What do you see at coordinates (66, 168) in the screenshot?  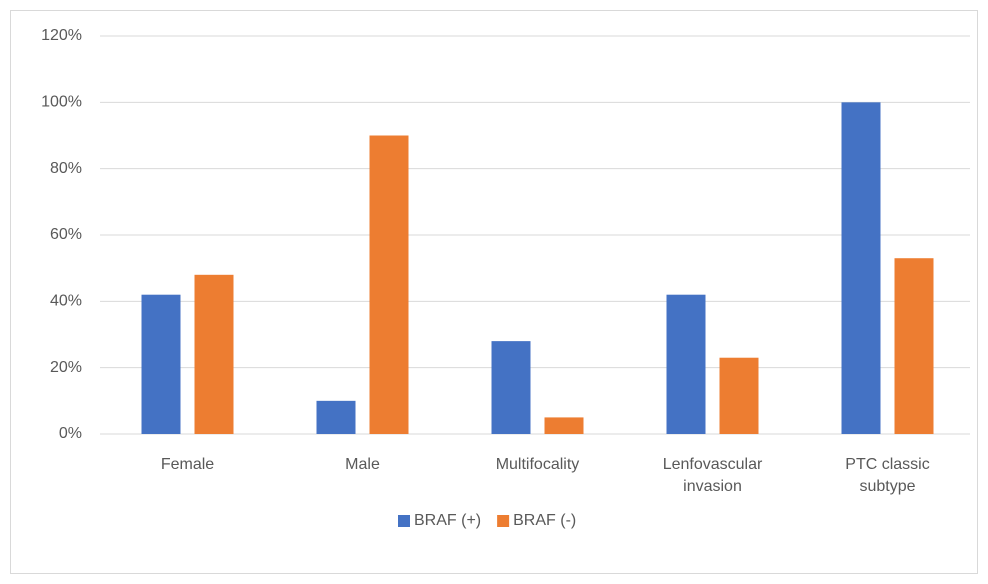 I see `y-tick-label: 80%` at bounding box center [66, 168].